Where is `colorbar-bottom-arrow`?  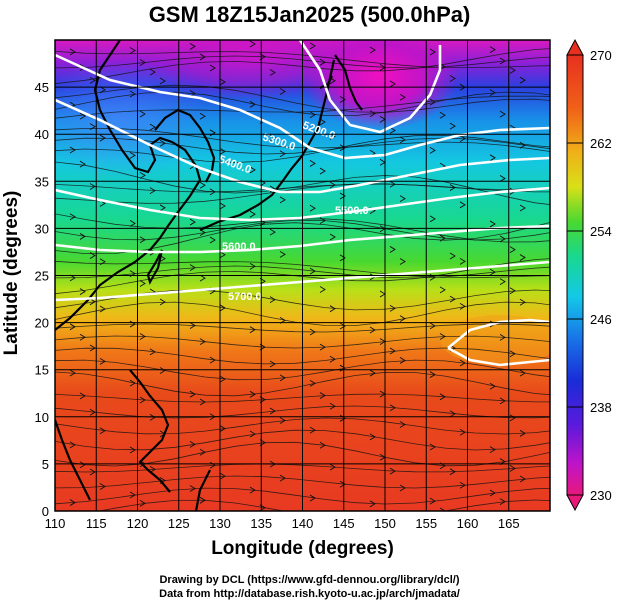 colorbar-bottom-arrow is located at coordinates (575, 503).